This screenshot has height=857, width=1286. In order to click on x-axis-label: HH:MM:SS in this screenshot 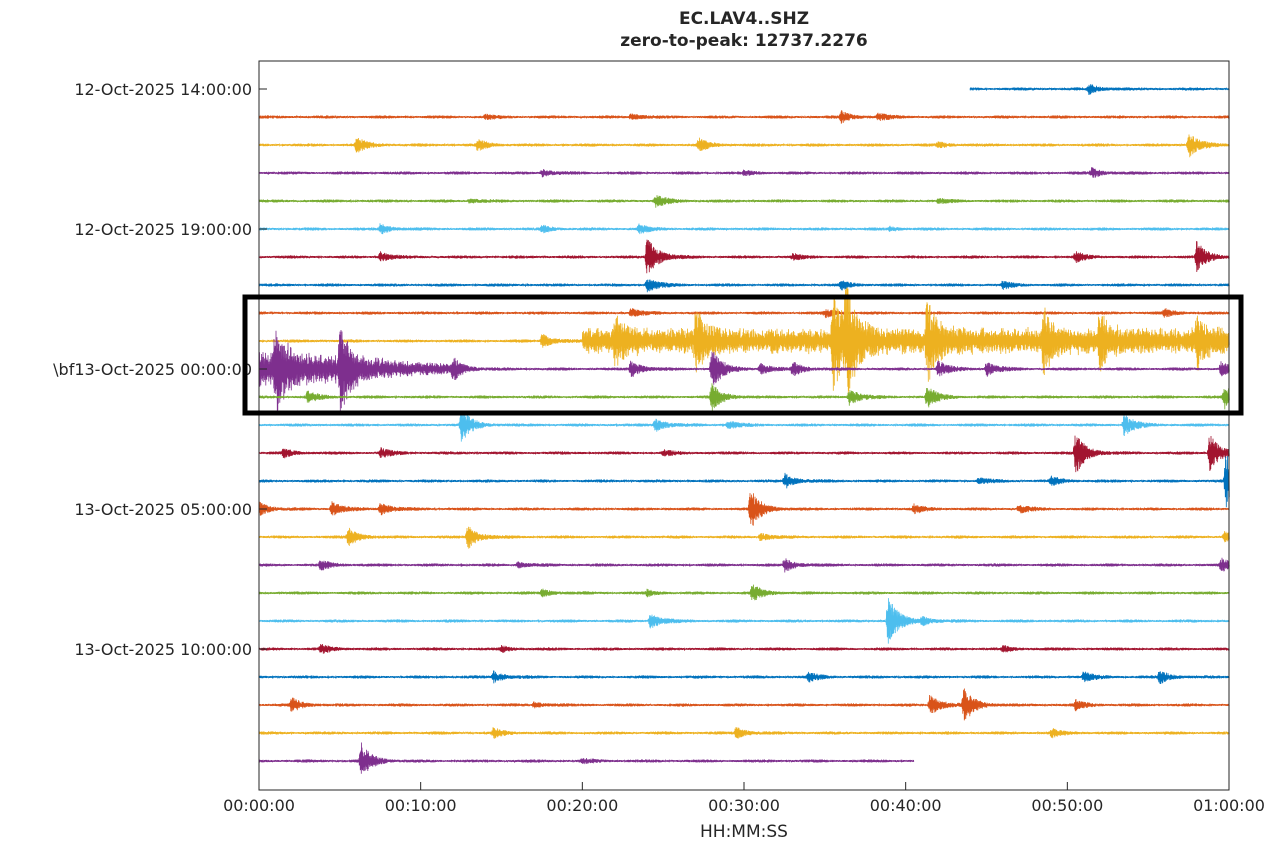, I will do `click(744, 832)`.